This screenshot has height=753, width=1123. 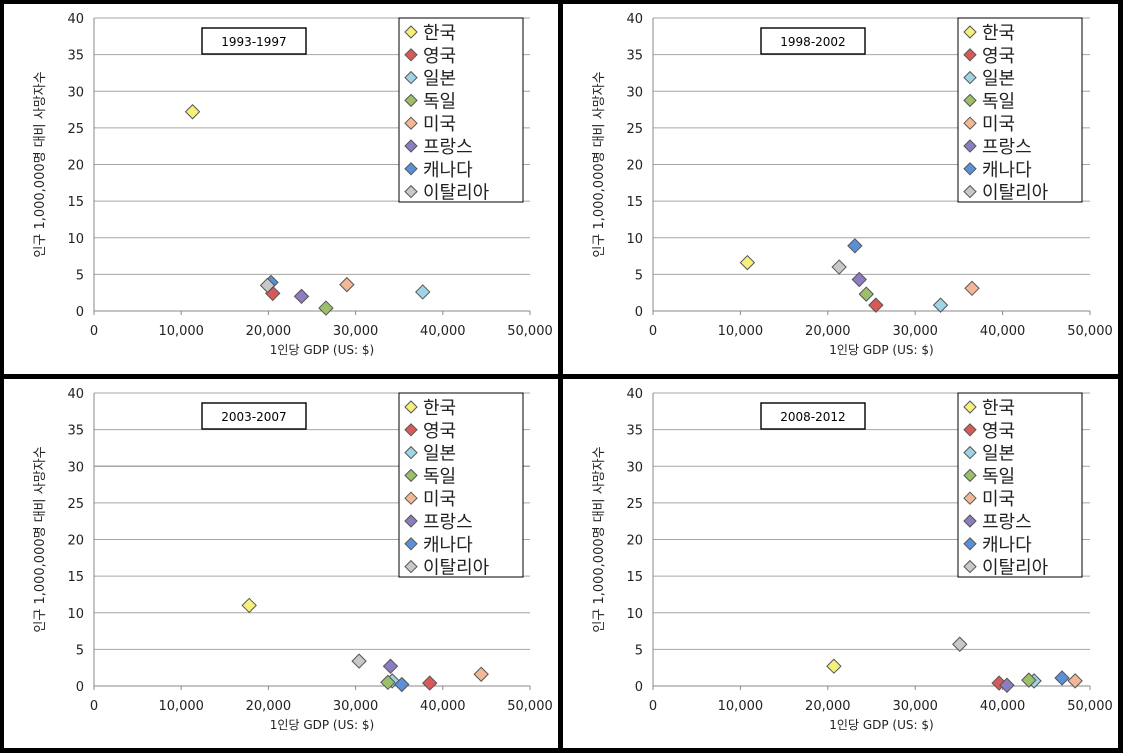 What do you see at coordinates (1020, 485) in the screenshot?
I see `legend` at bounding box center [1020, 485].